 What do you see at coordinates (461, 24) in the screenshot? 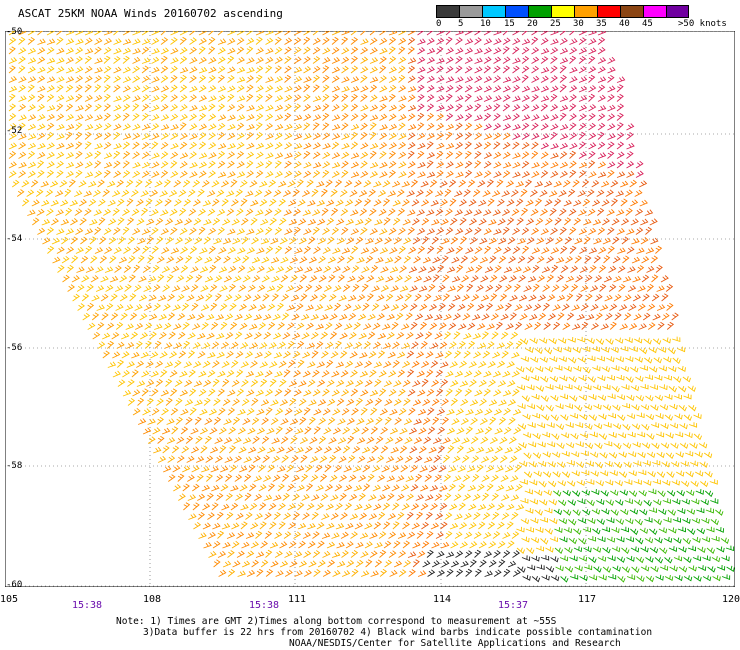
I see `scale-label: 5` at bounding box center [461, 24].